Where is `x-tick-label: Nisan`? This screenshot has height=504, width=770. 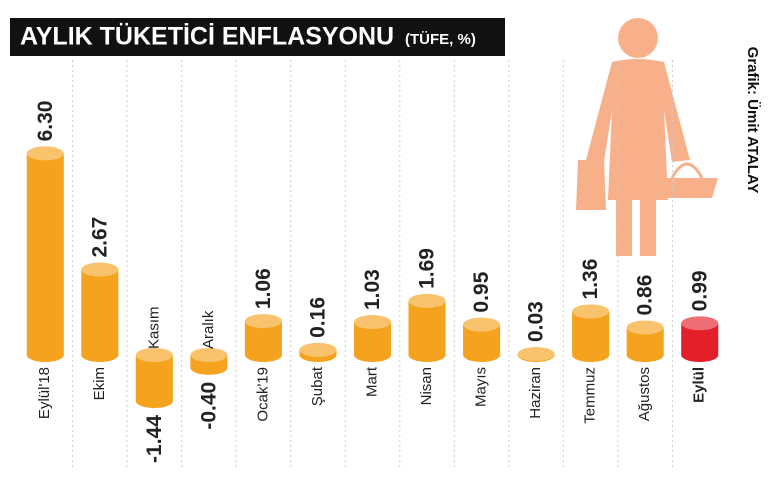
x-tick-label: Nisan is located at coordinates (426, 386).